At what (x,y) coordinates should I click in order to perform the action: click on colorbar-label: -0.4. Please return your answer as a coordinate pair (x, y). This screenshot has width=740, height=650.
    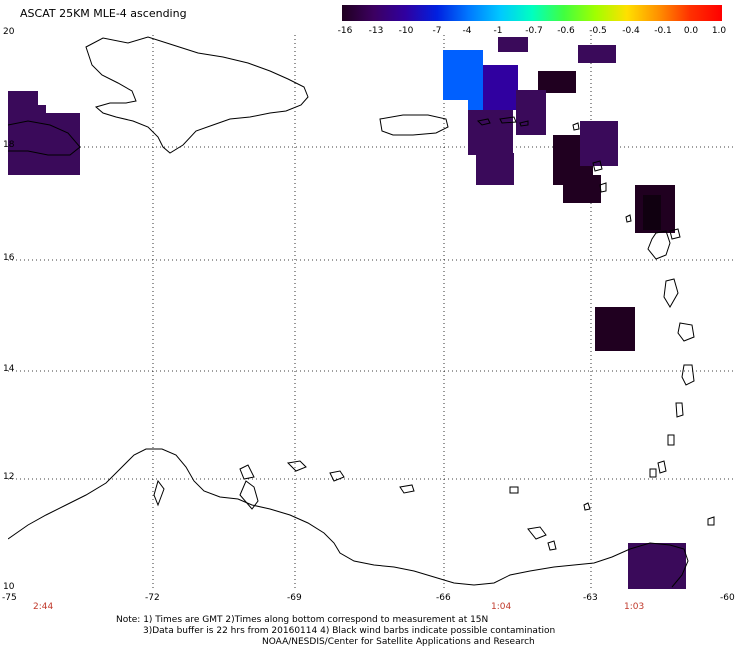
    Looking at the image, I should click on (631, 31).